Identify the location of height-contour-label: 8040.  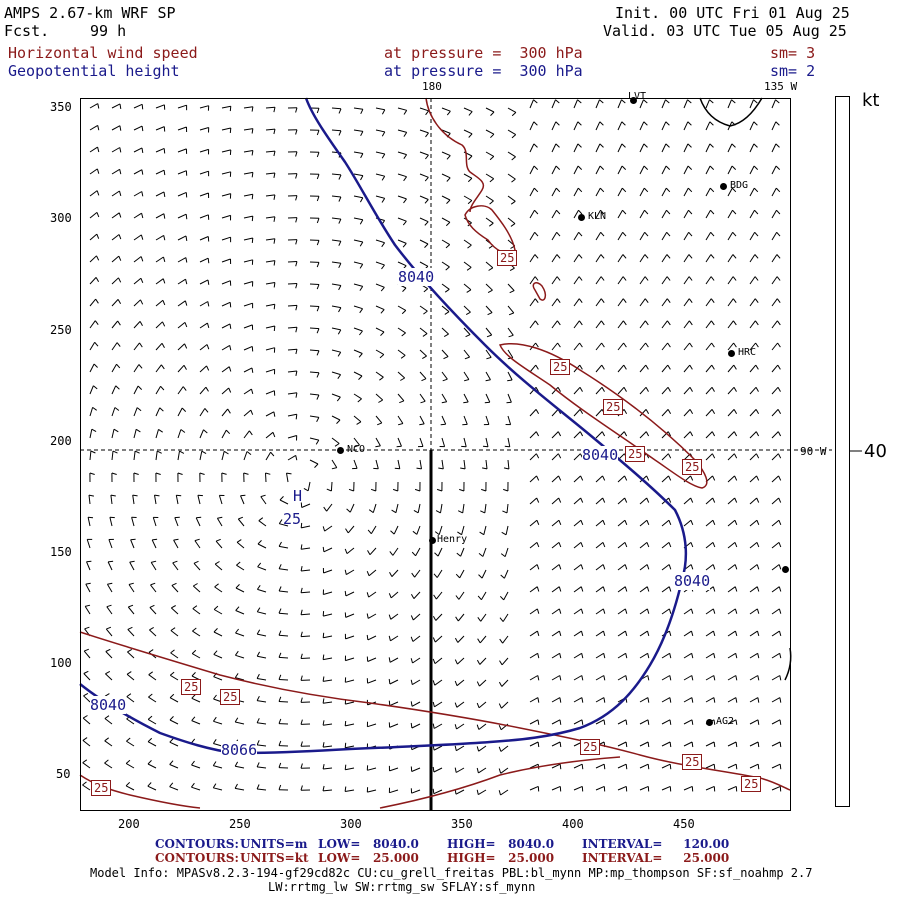
(416, 277).